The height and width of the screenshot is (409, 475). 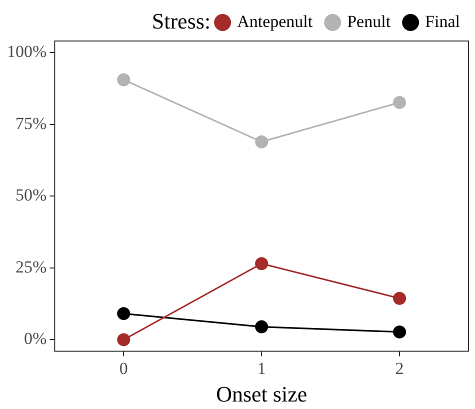 I want to click on y-tick-label: 0%, so click(x=35, y=338).